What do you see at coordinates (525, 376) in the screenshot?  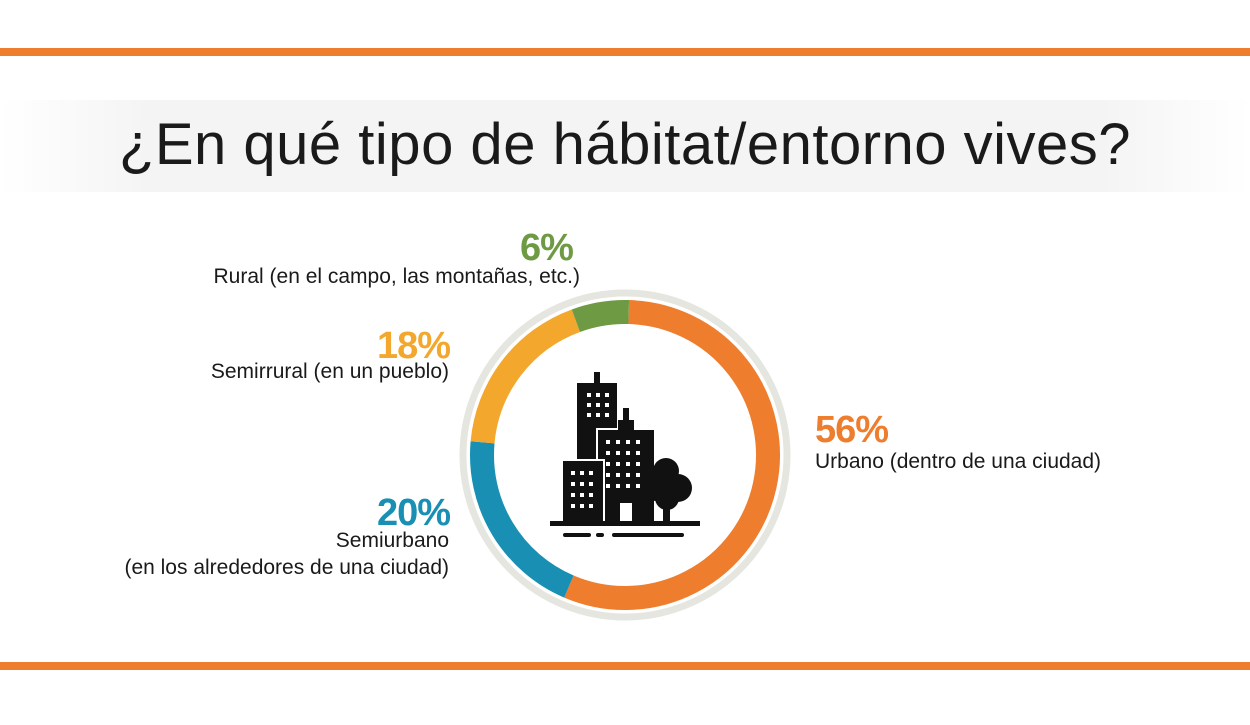 I see `slice-semirrural` at bounding box center [525, 376].